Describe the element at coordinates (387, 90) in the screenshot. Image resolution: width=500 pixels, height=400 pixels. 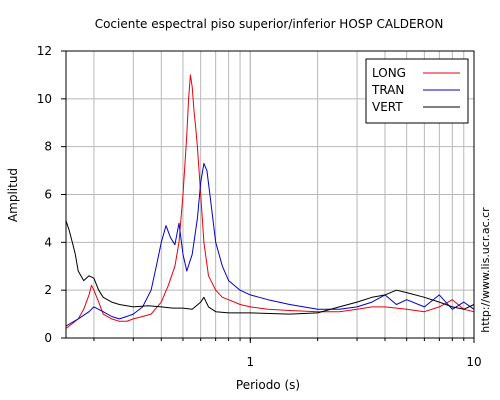
I see `legend-label-tran: TRAN` at that location.